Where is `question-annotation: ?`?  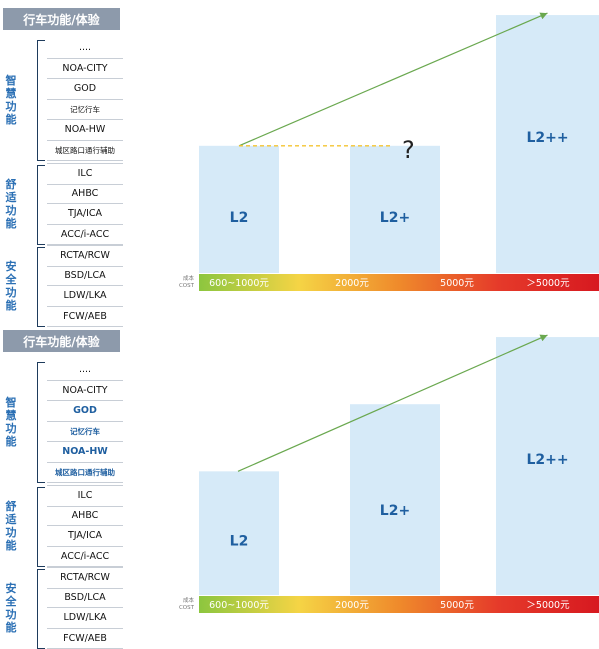
question-annotation: ? is located at coordinates (408, 150).